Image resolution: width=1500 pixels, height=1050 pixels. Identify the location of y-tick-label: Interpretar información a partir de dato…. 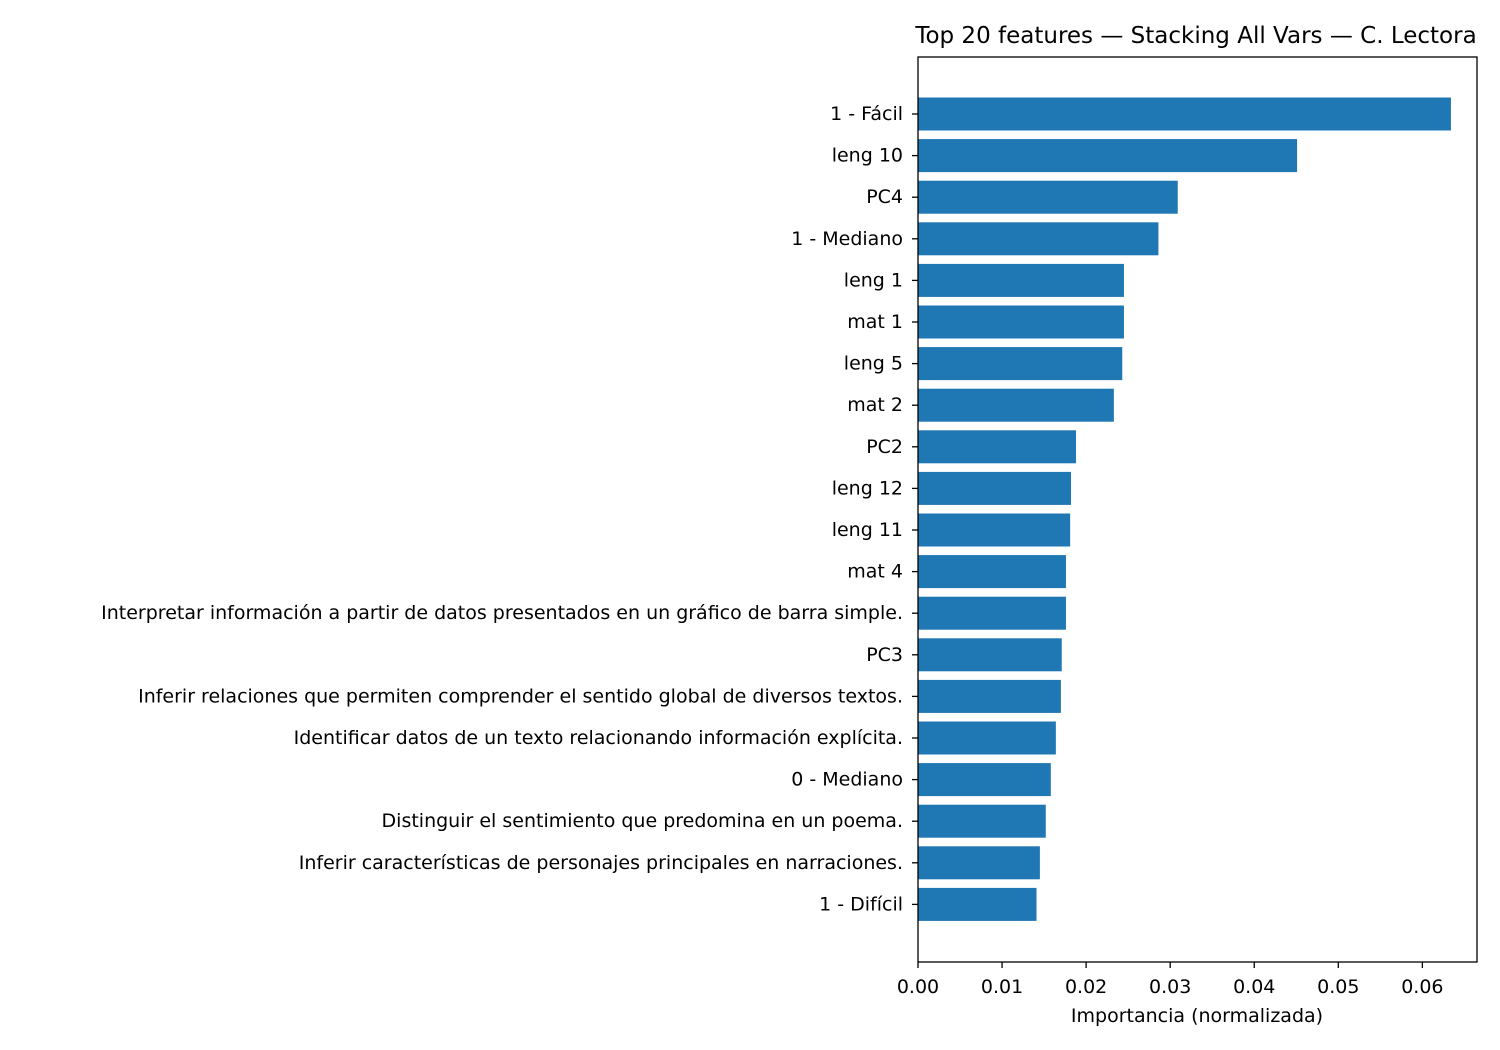
(502, 613).